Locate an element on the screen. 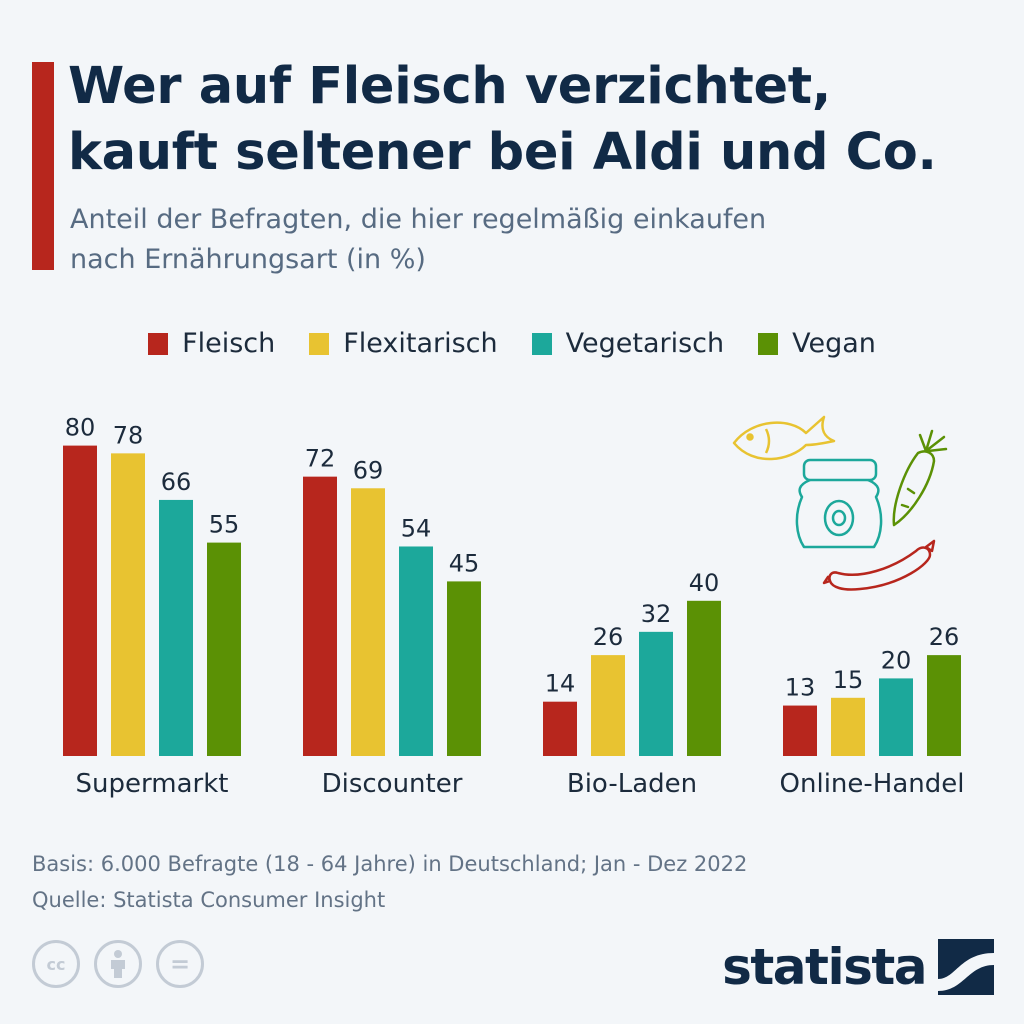 The height and width of the screenshot is (1024, 1024). data-label: 15 is located at coordinates (848, 680).